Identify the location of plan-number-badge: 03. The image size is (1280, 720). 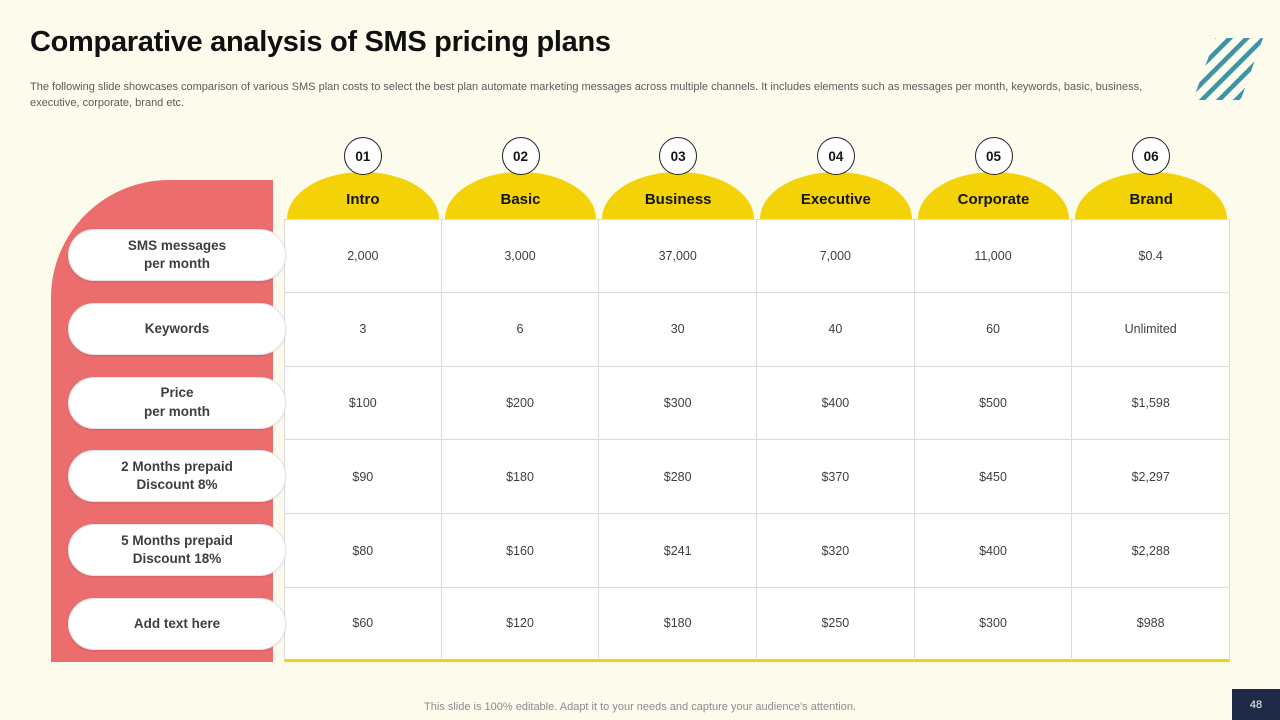
(678, 156).